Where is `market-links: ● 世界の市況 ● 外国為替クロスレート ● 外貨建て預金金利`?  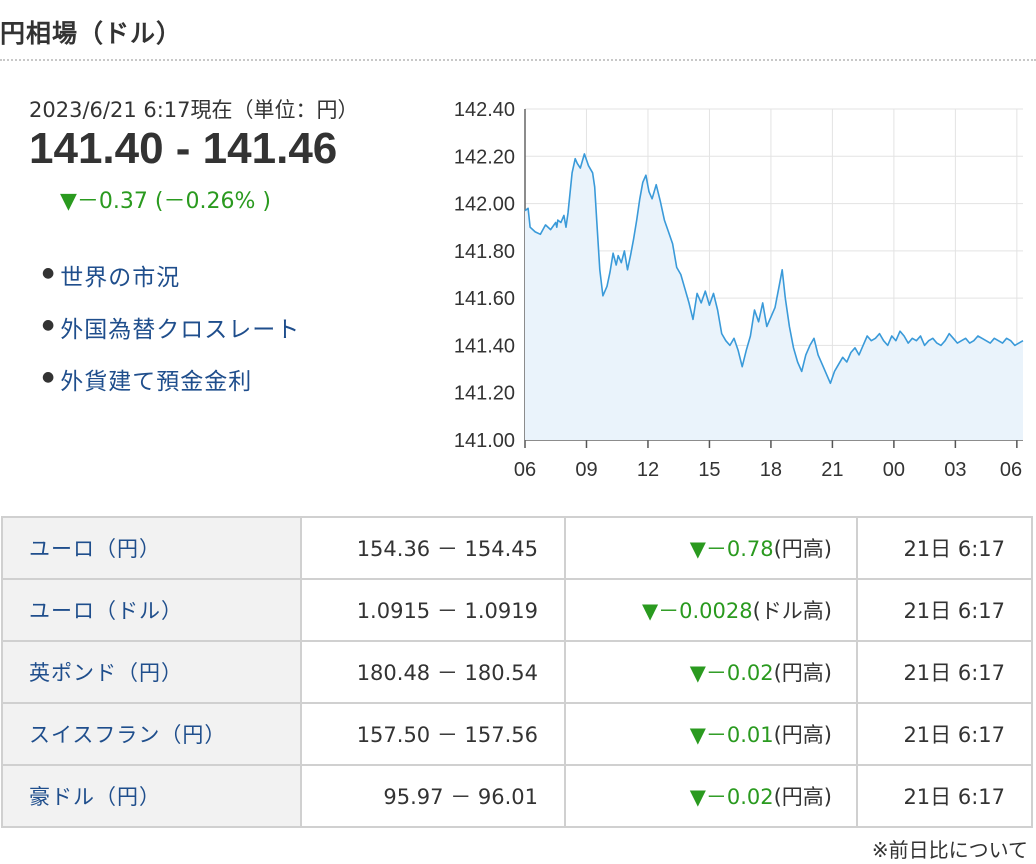
market-links: ● 世界の市況 ● 外国為替クロスレート ● 外貨建て預金金利 is located at coordinates (171, 336).